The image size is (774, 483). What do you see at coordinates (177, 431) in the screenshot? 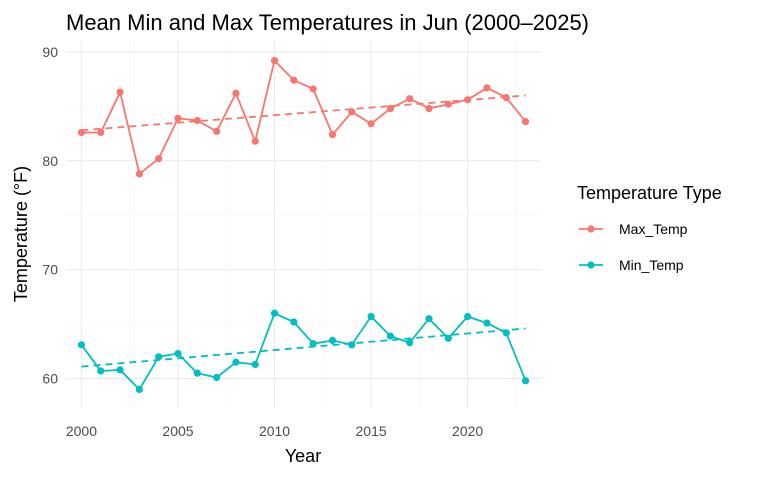
I see `x-tick-label: 2005` at bounding box center [177, 431].